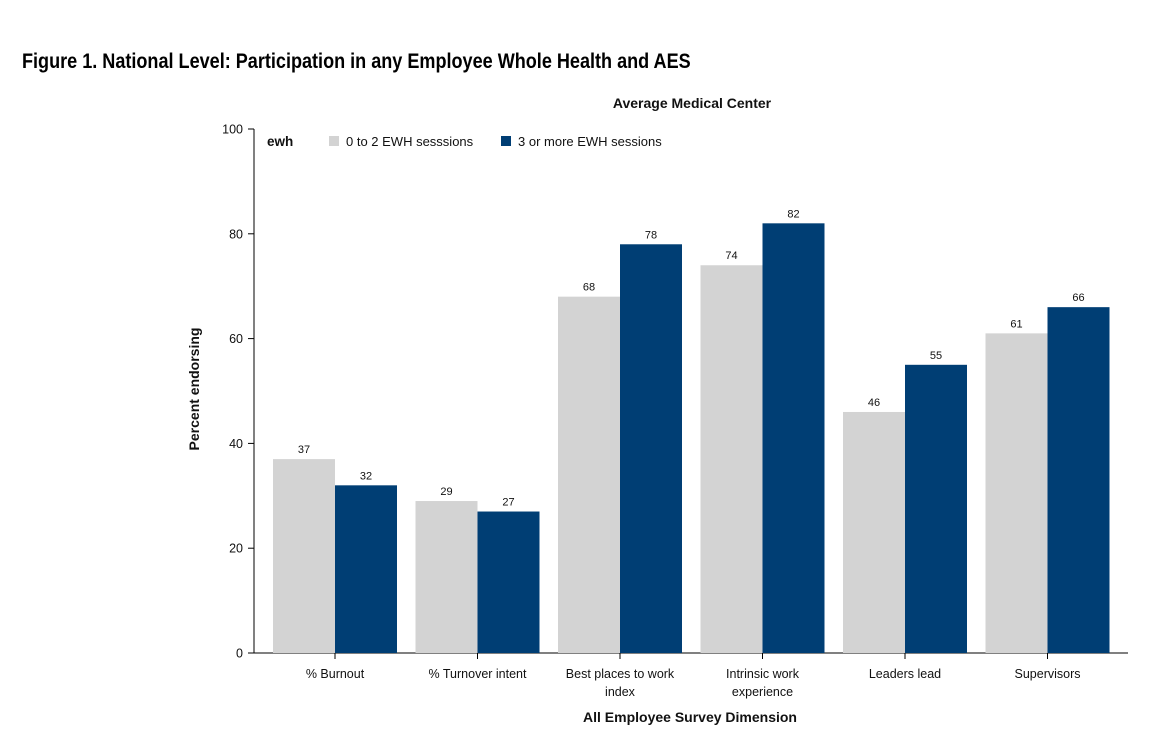  What do you see at coordinates (620, 692) in the screenshot?
I see `x-tick-label-line: index` at bounding box center [620, 692].